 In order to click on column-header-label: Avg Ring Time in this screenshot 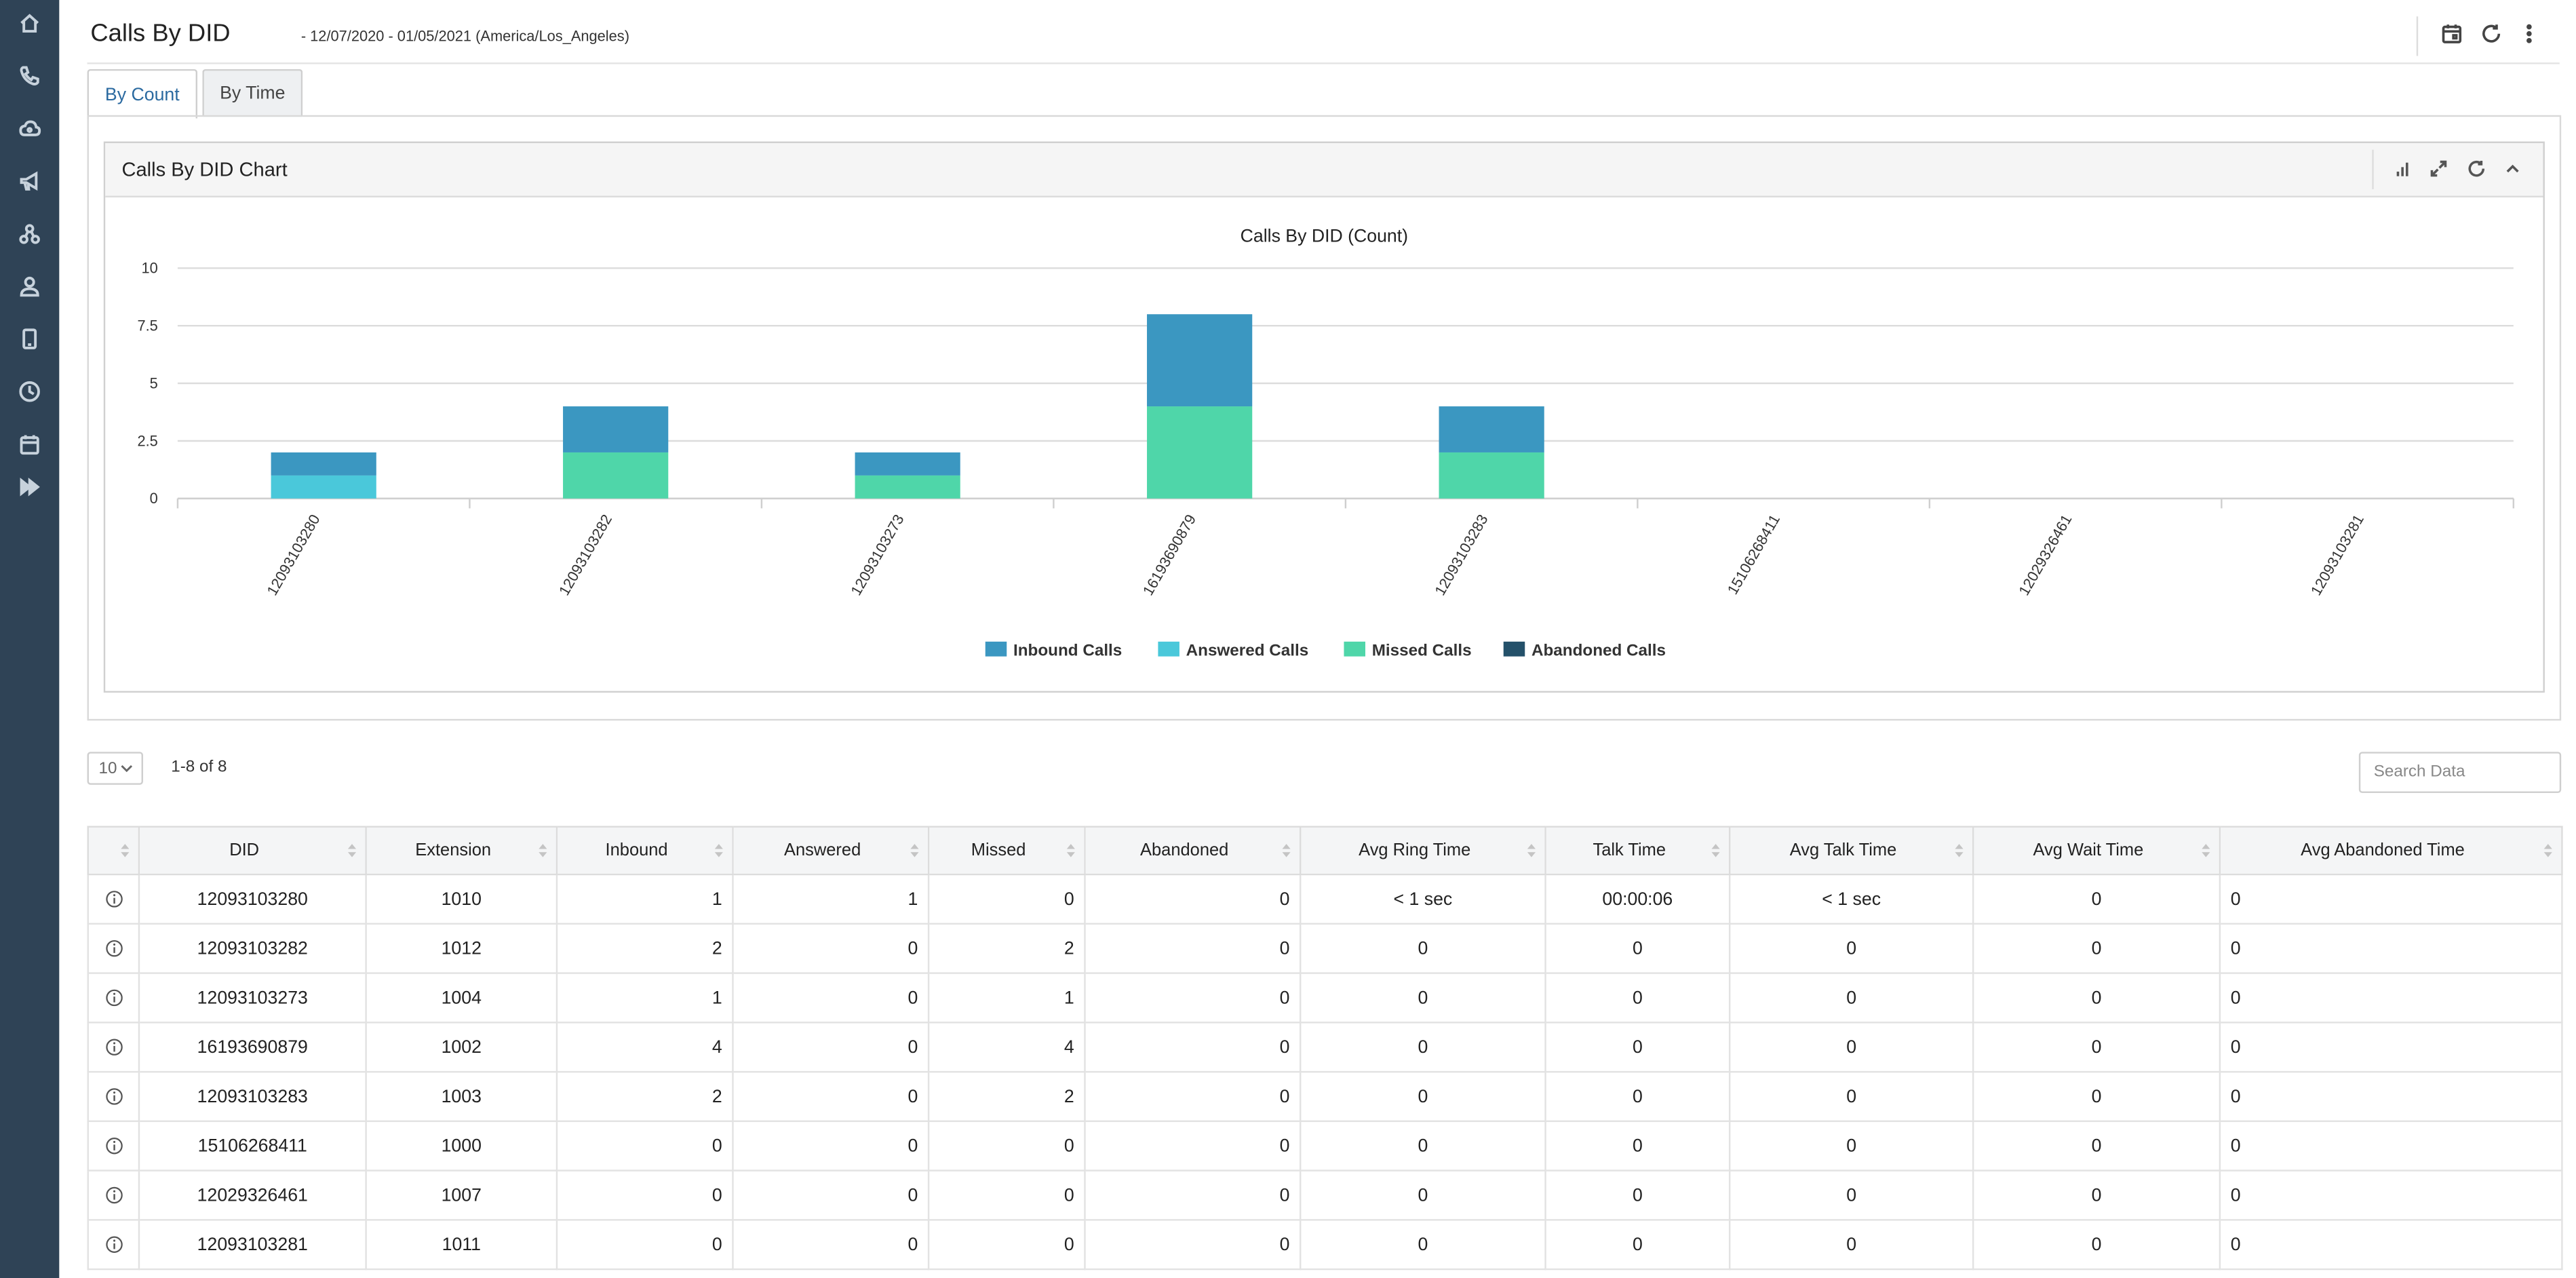, I will do `click(1415, 850)`.